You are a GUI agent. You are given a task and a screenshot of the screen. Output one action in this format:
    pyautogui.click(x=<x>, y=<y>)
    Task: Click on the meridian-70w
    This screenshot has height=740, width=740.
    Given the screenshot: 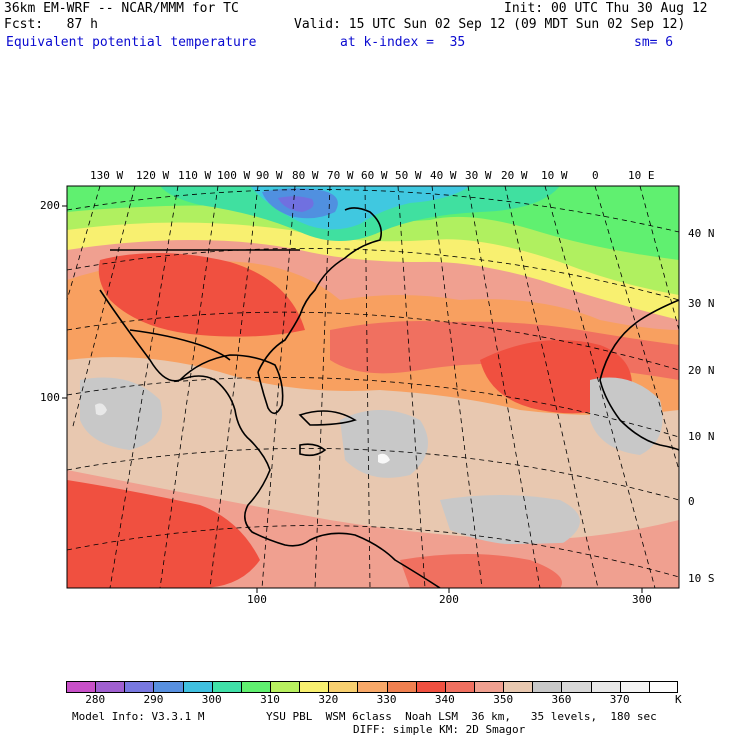 What is the action you would take?
    pyautogui.click(x=322, y=387)
    